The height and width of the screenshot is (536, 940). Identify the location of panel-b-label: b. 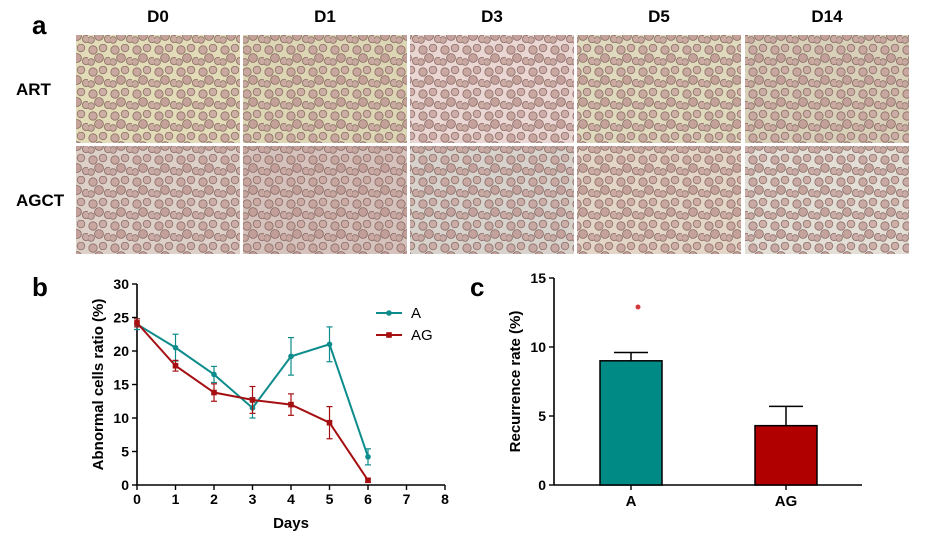
(40, 287).